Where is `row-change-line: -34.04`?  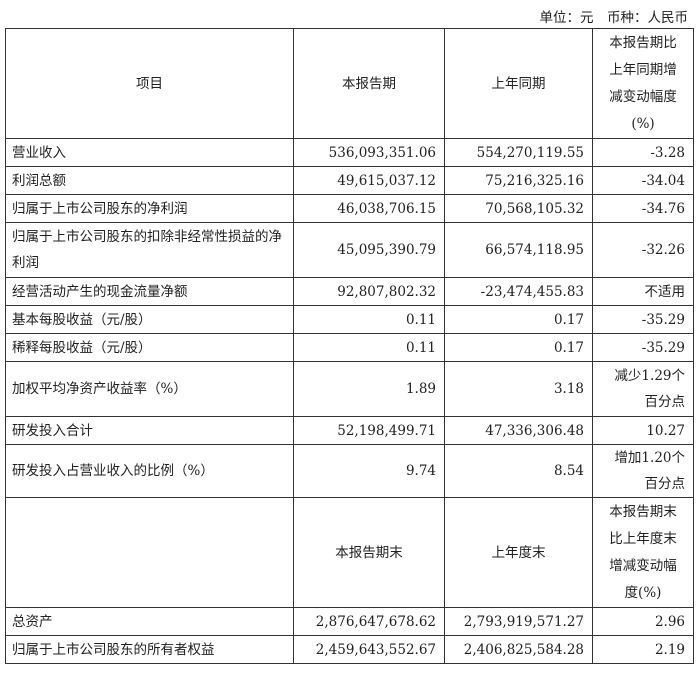 row-change-line: -34.04 is located at coordinates (663, 180).